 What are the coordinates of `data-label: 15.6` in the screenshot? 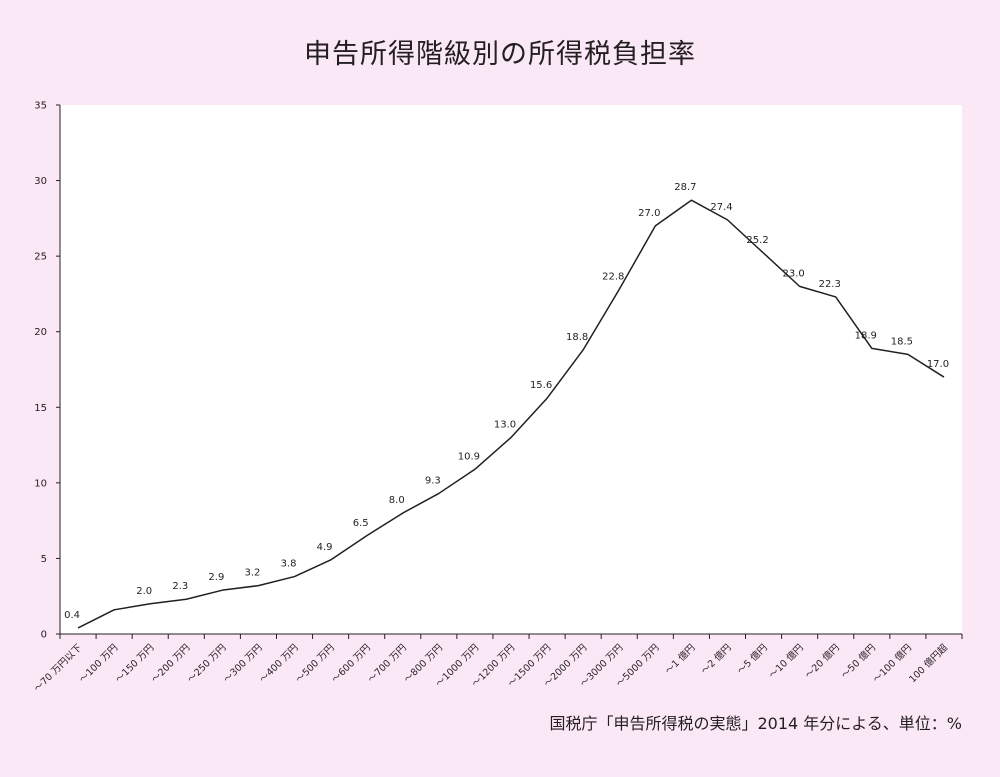 It's located at (541, 385).